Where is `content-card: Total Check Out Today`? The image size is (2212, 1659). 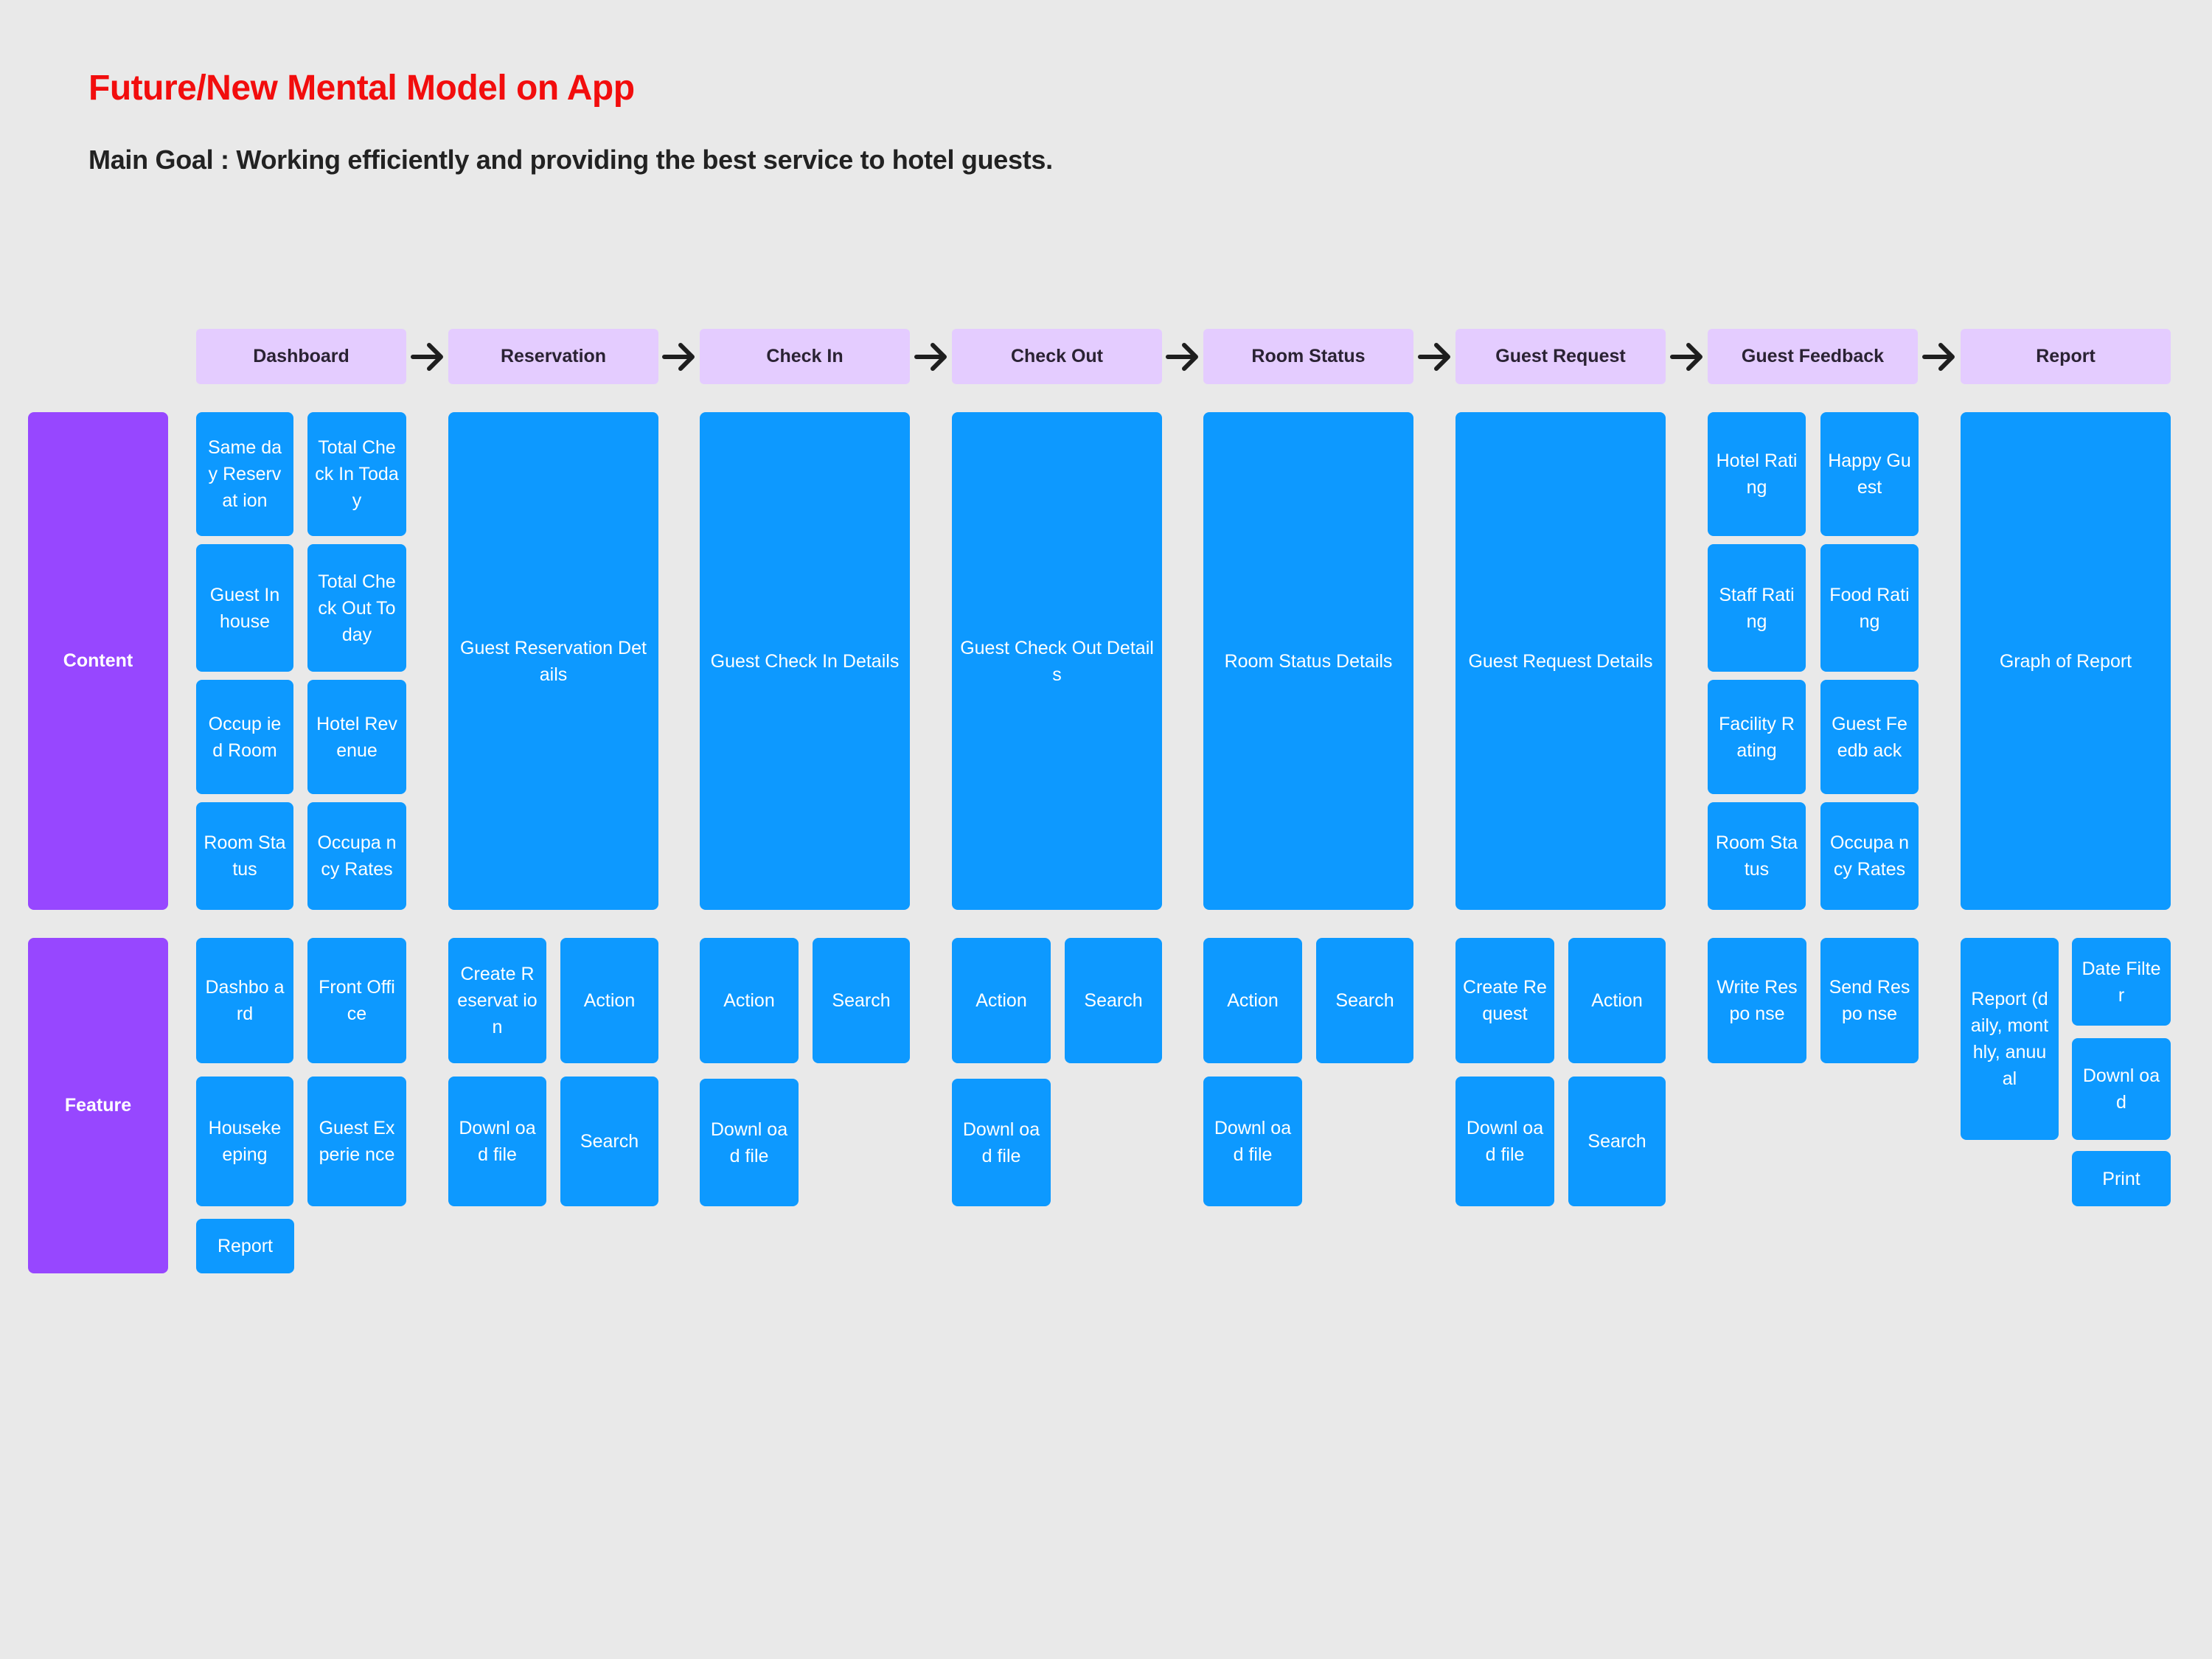 content-card: Total Check Out Today is located at coordinates (356, 608).